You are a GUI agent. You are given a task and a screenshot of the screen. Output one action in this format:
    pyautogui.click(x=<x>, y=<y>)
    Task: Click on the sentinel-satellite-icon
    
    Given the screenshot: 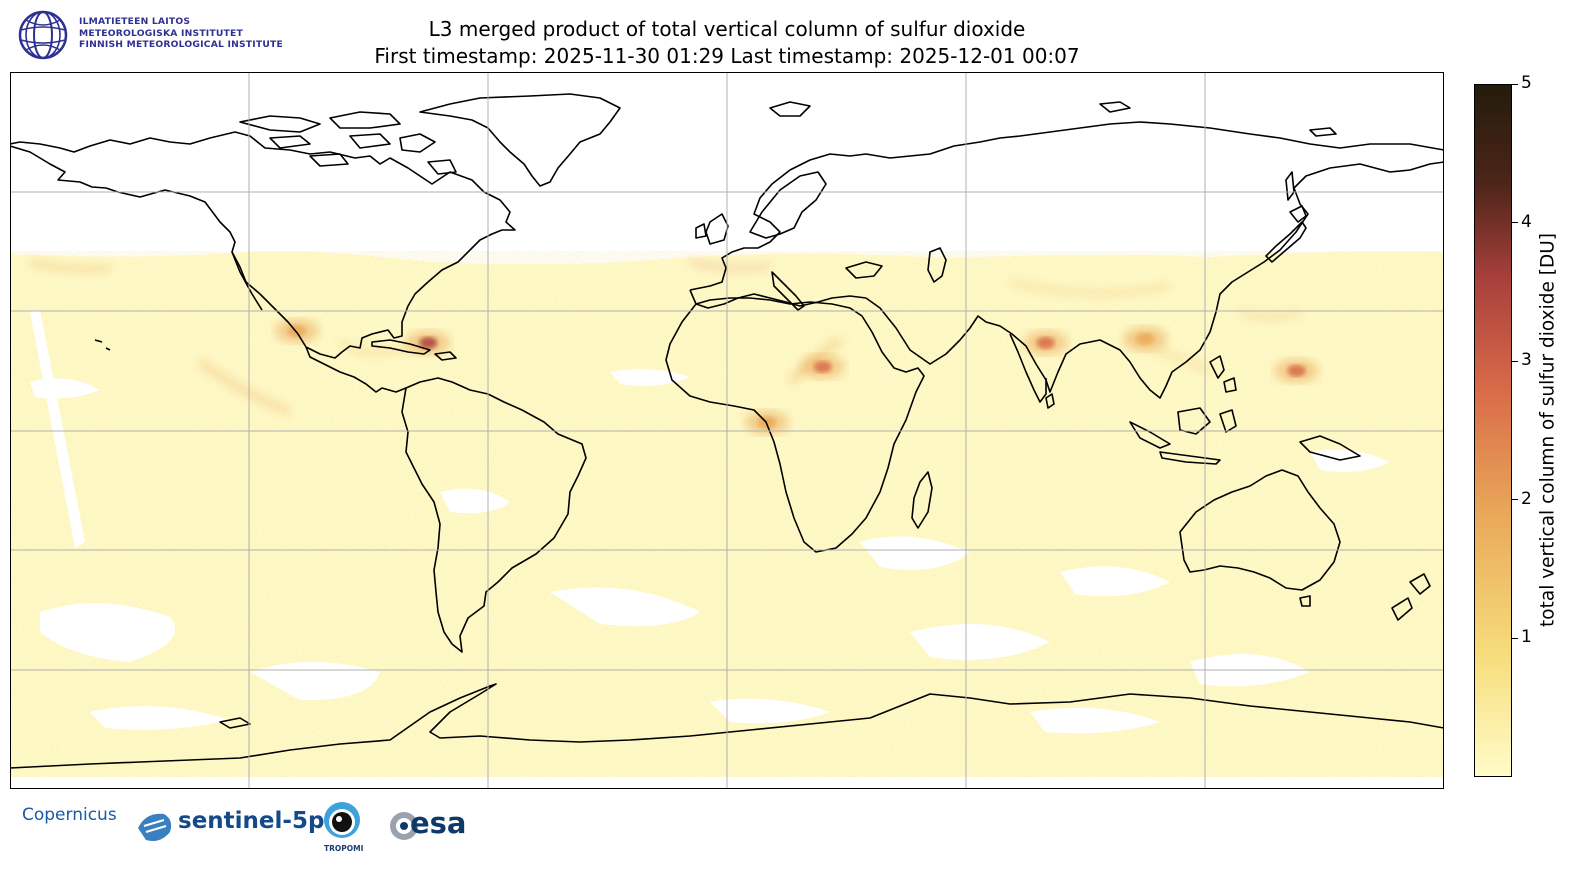 What is the action you would take?
    pyautogui.click(x=155, y=827)
    